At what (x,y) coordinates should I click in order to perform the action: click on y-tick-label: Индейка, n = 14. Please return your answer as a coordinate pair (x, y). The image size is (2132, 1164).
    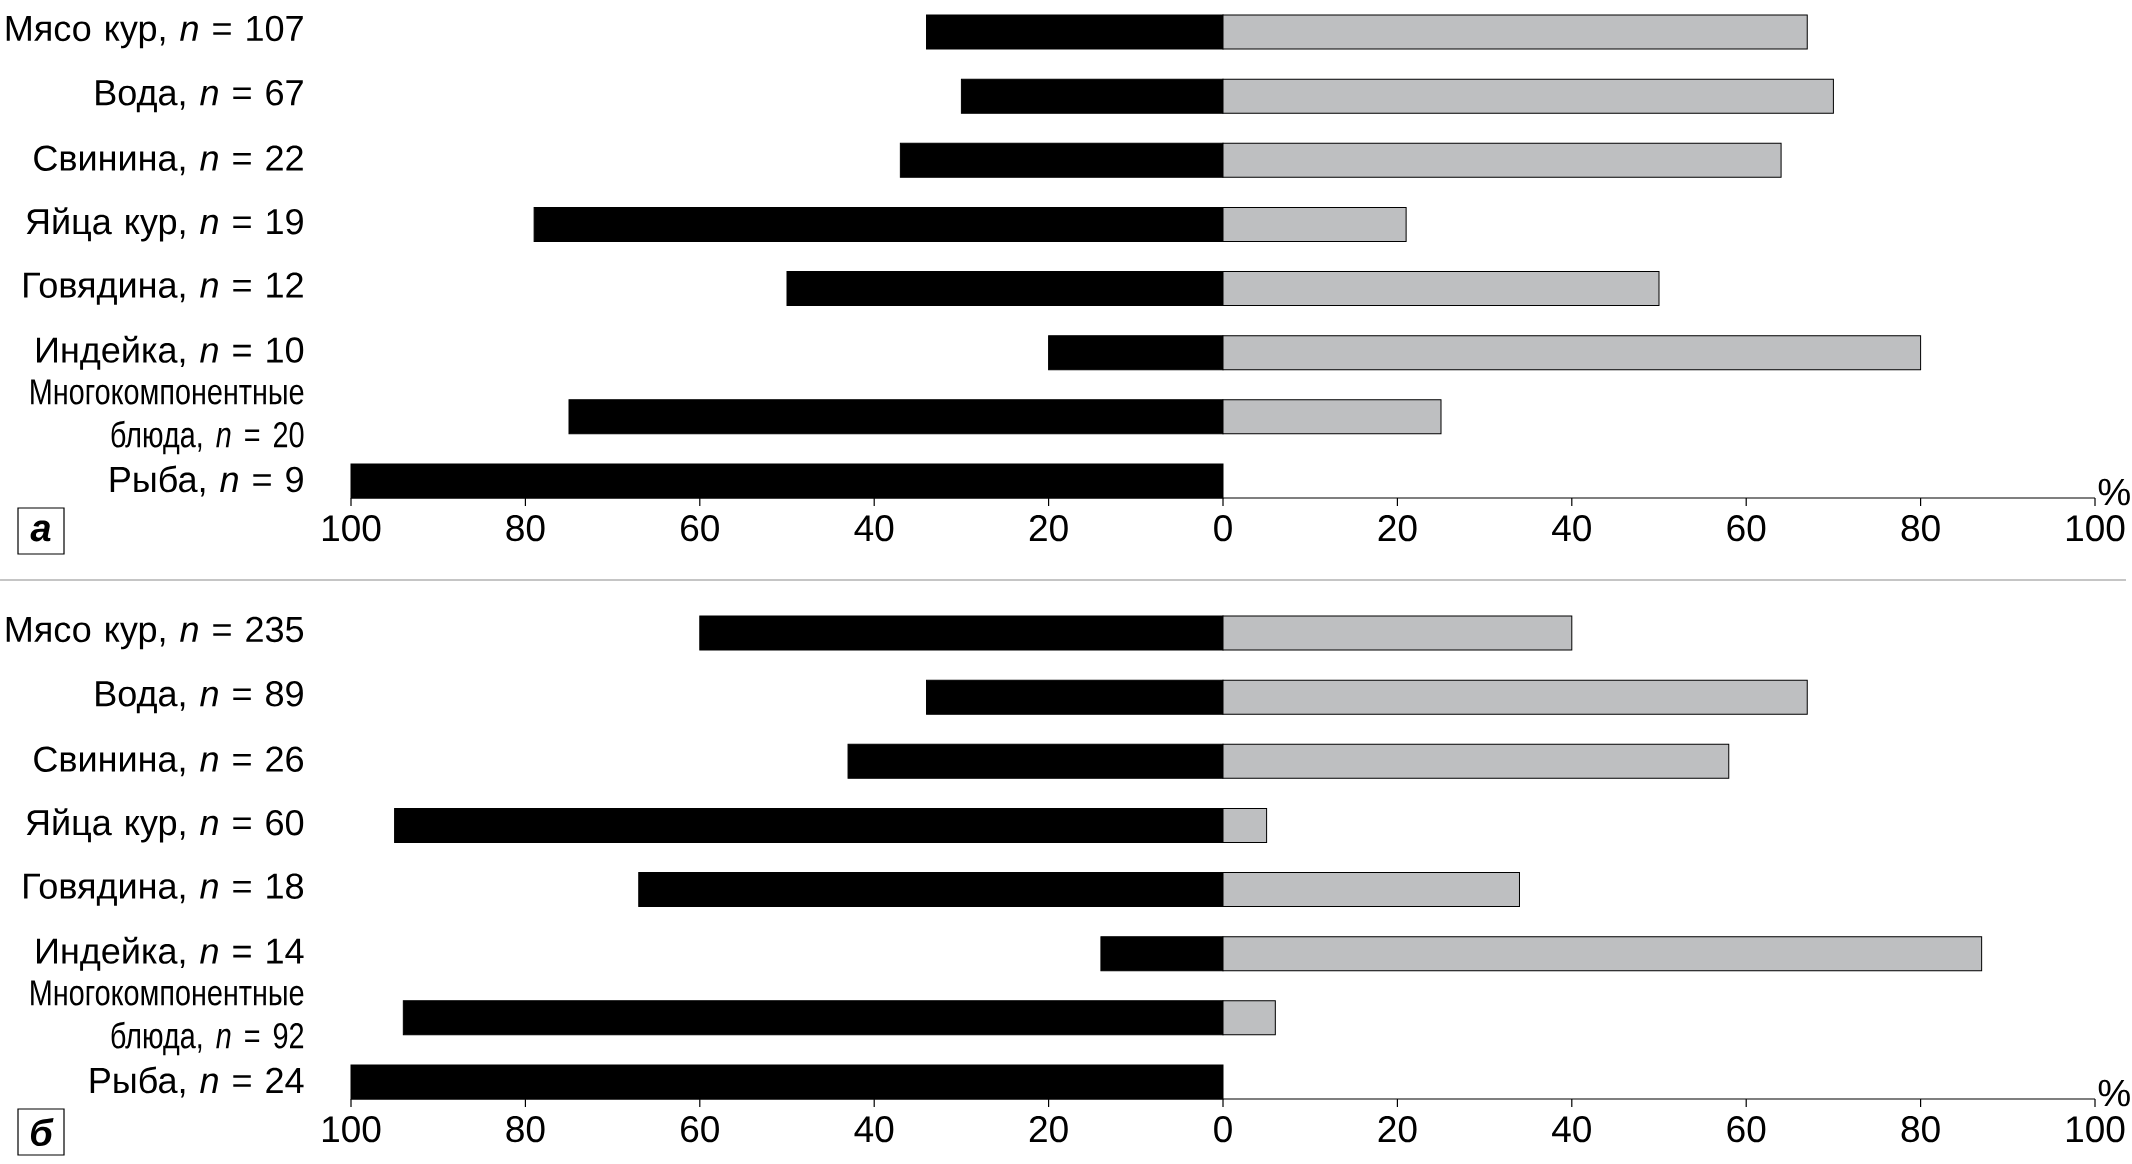
    Looking at the image, I should click on (170, 953).